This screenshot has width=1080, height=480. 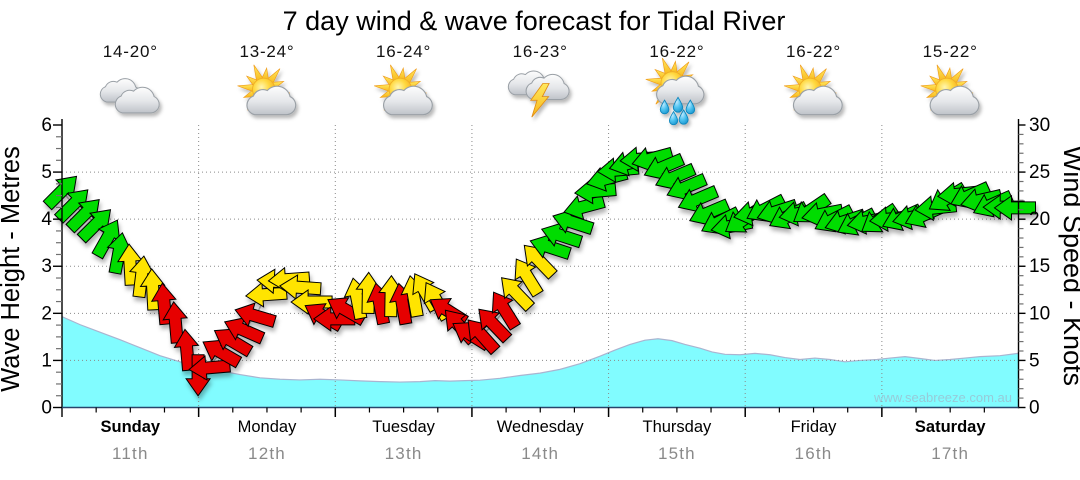 What do you see at coordinates (814, 427) in the screenshot?
I see `svg-text: Friday` at bounding box center [814, 427].